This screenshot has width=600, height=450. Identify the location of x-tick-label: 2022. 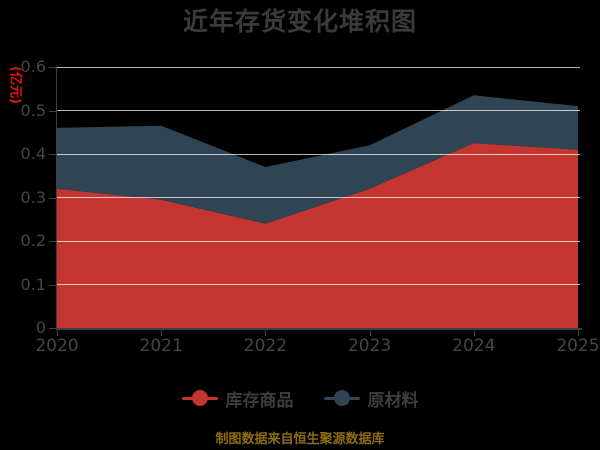
(265, 346).